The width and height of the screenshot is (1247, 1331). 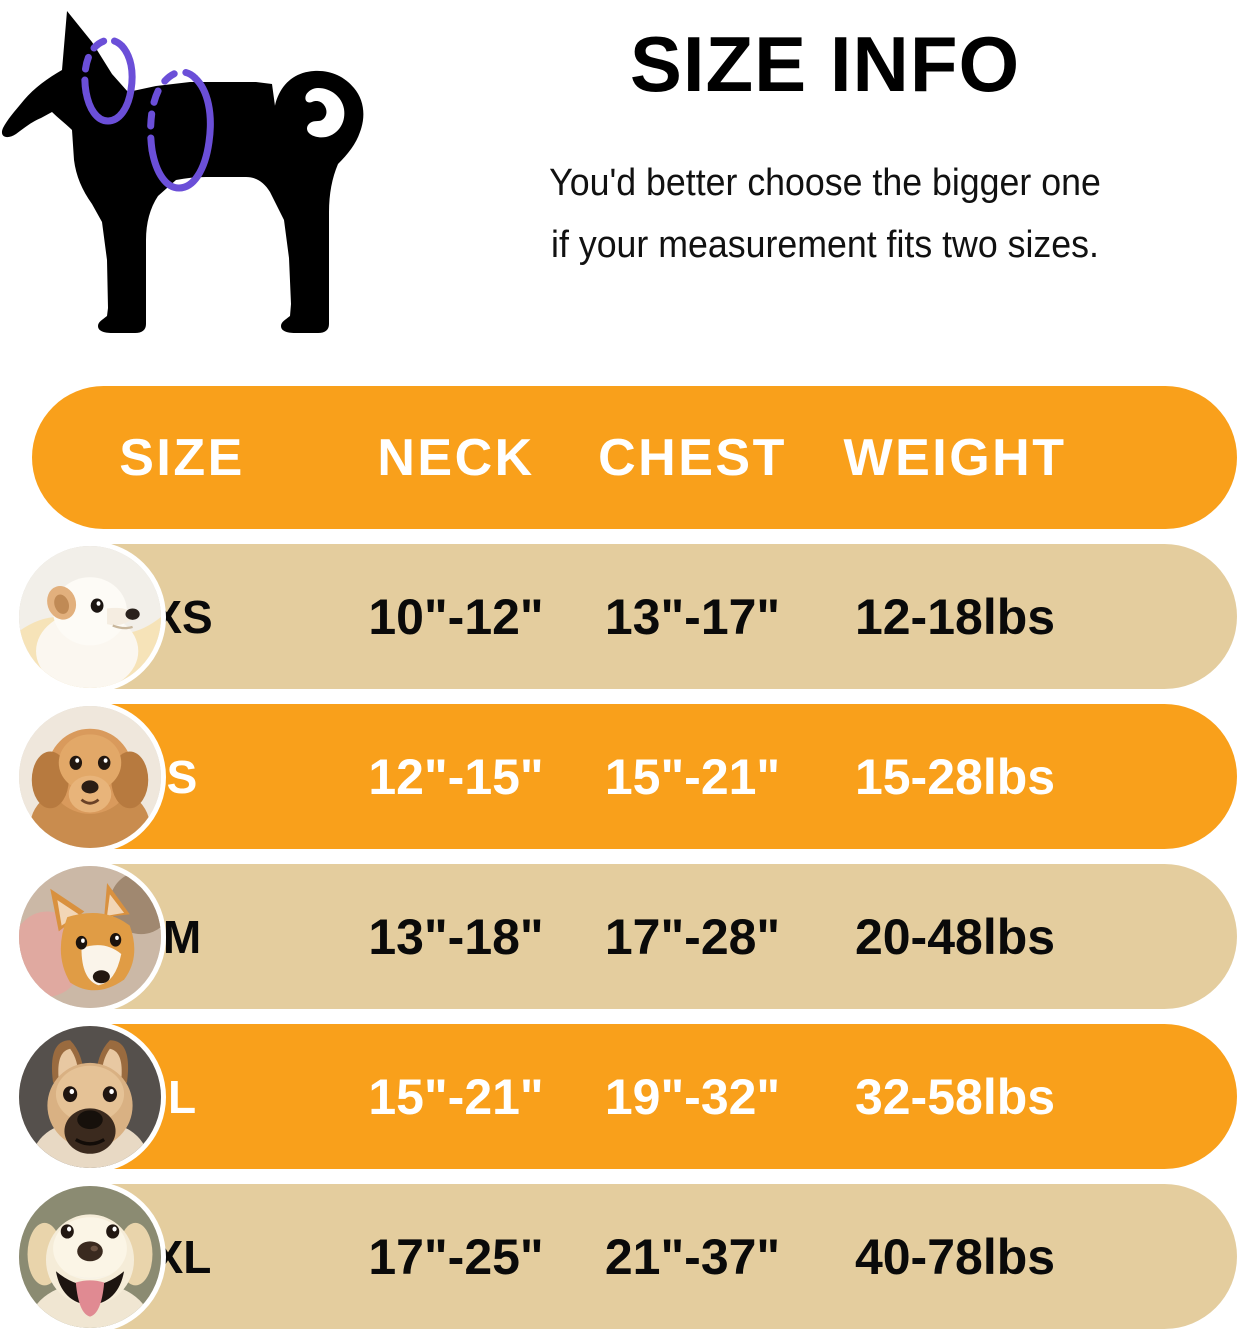 What do you see at coordinates (456, 776) in the screenshot?
I see `cell-neck: 12"-15"` at bounding box center [456, 776].